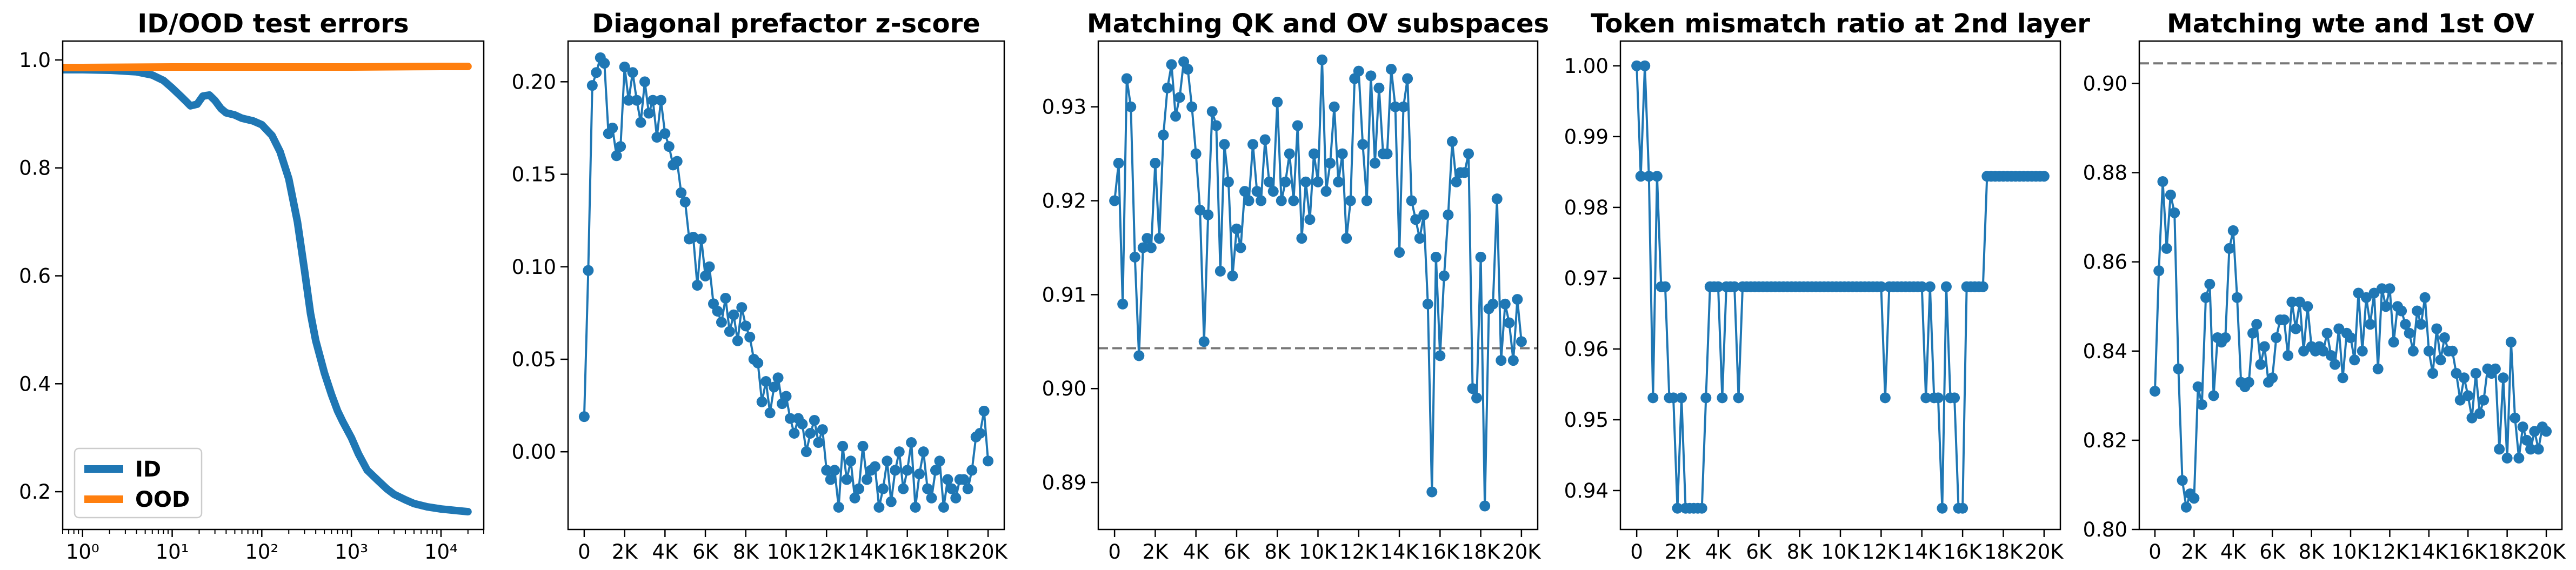 The image size is (2576, 570). What do you see at coordinates (35, 60) in the screenshot?
I see `y-tick-label: 1.0` at bounding box center [35, 60].